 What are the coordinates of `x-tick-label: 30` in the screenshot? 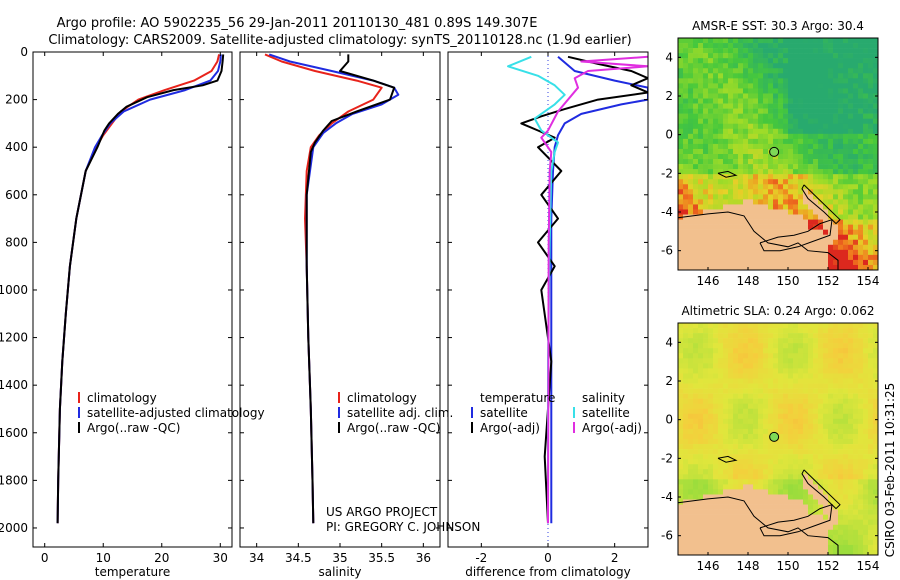 It's located at (220, 558).